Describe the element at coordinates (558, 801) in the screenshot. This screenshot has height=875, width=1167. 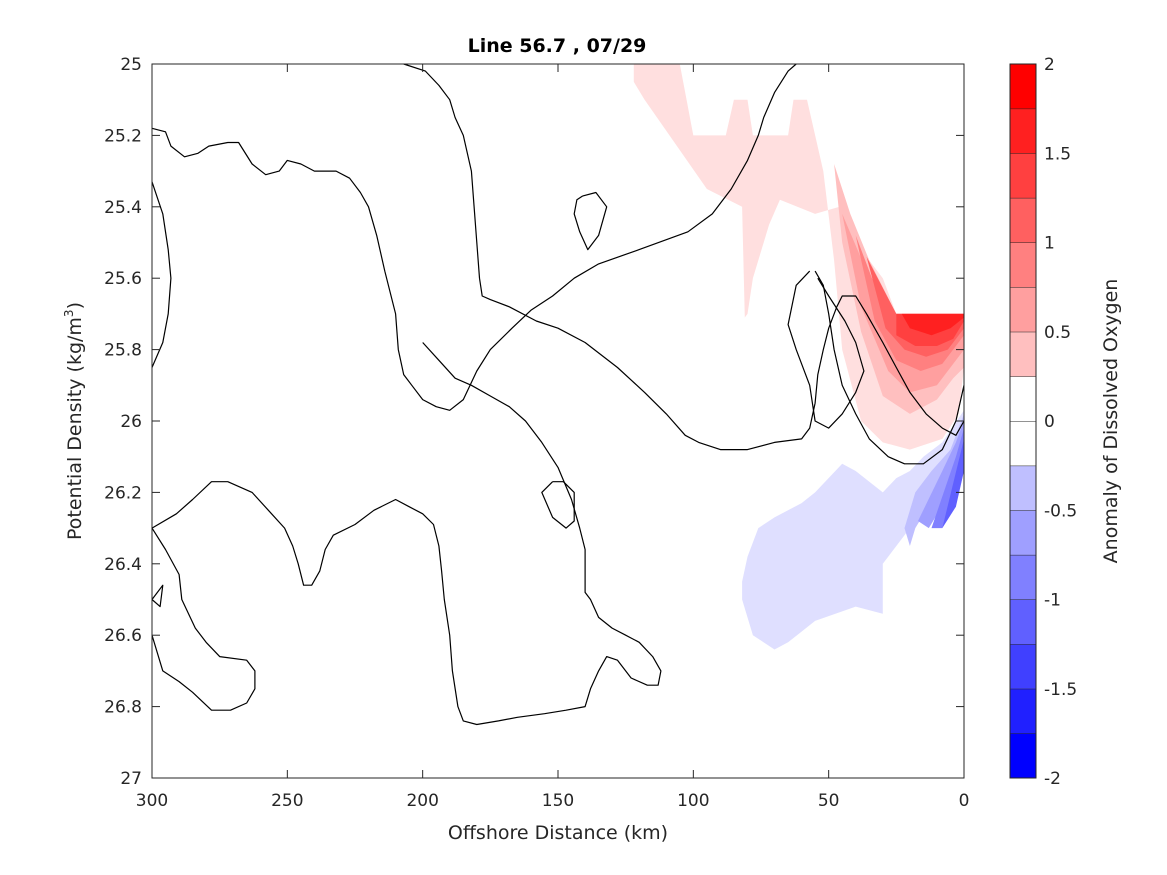
I see `x-tick-label: 150` at that location.